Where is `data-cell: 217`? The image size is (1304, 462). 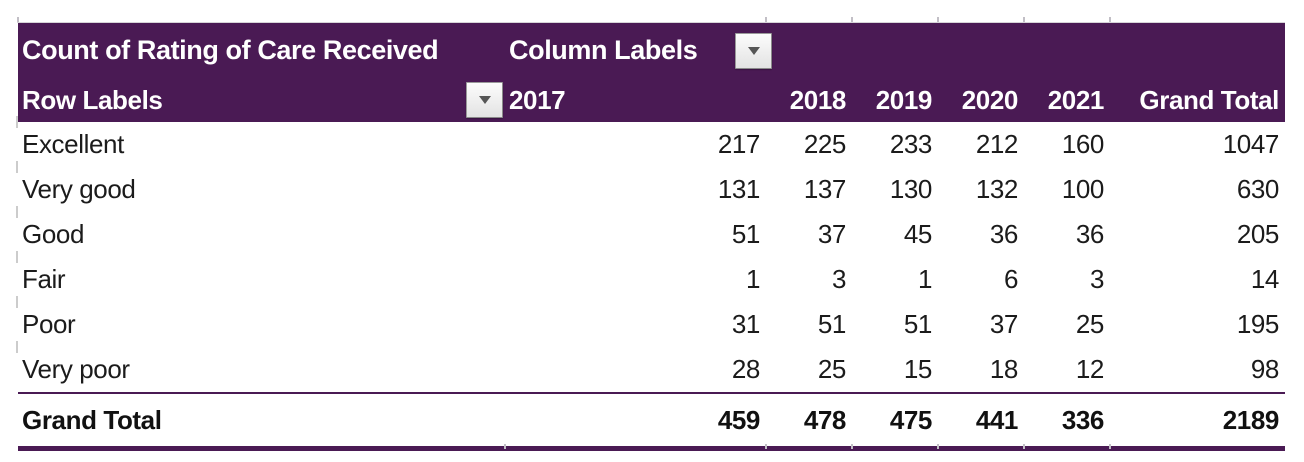
data-cell: 217 is located at coordinates (739, 144).